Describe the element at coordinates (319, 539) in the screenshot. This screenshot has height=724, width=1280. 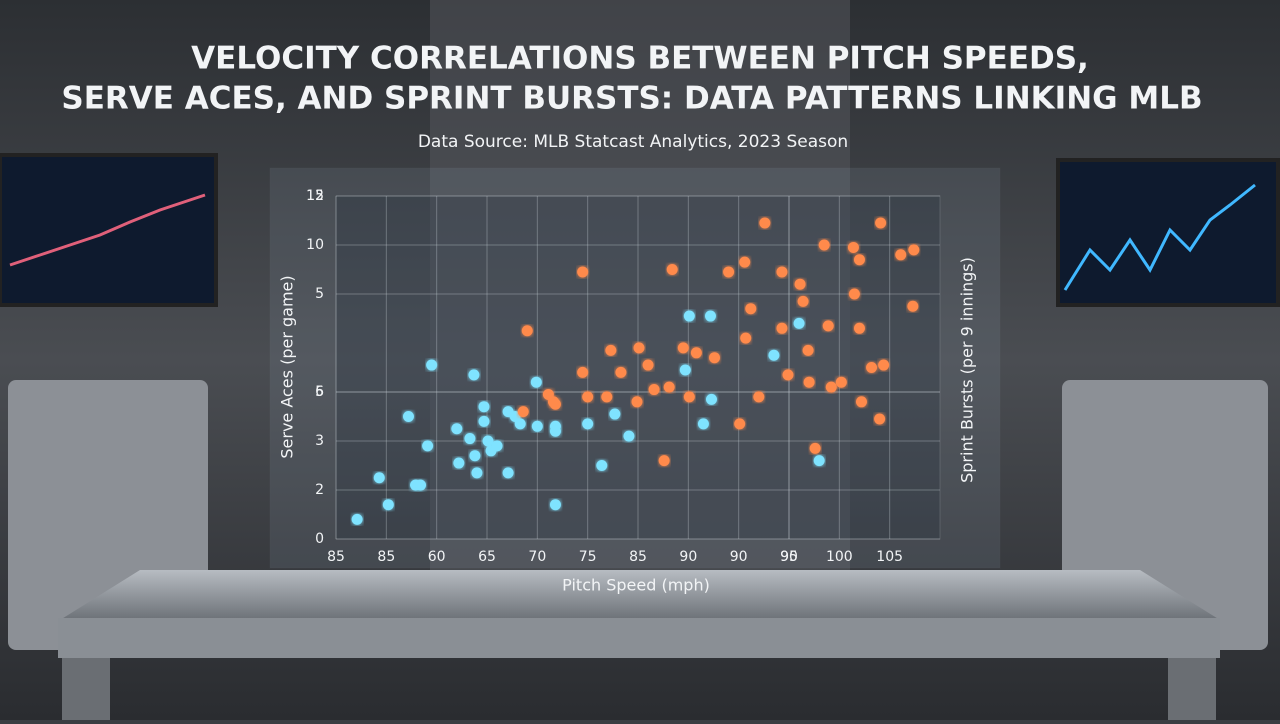
I see `y-tick-label: 0` at that location.